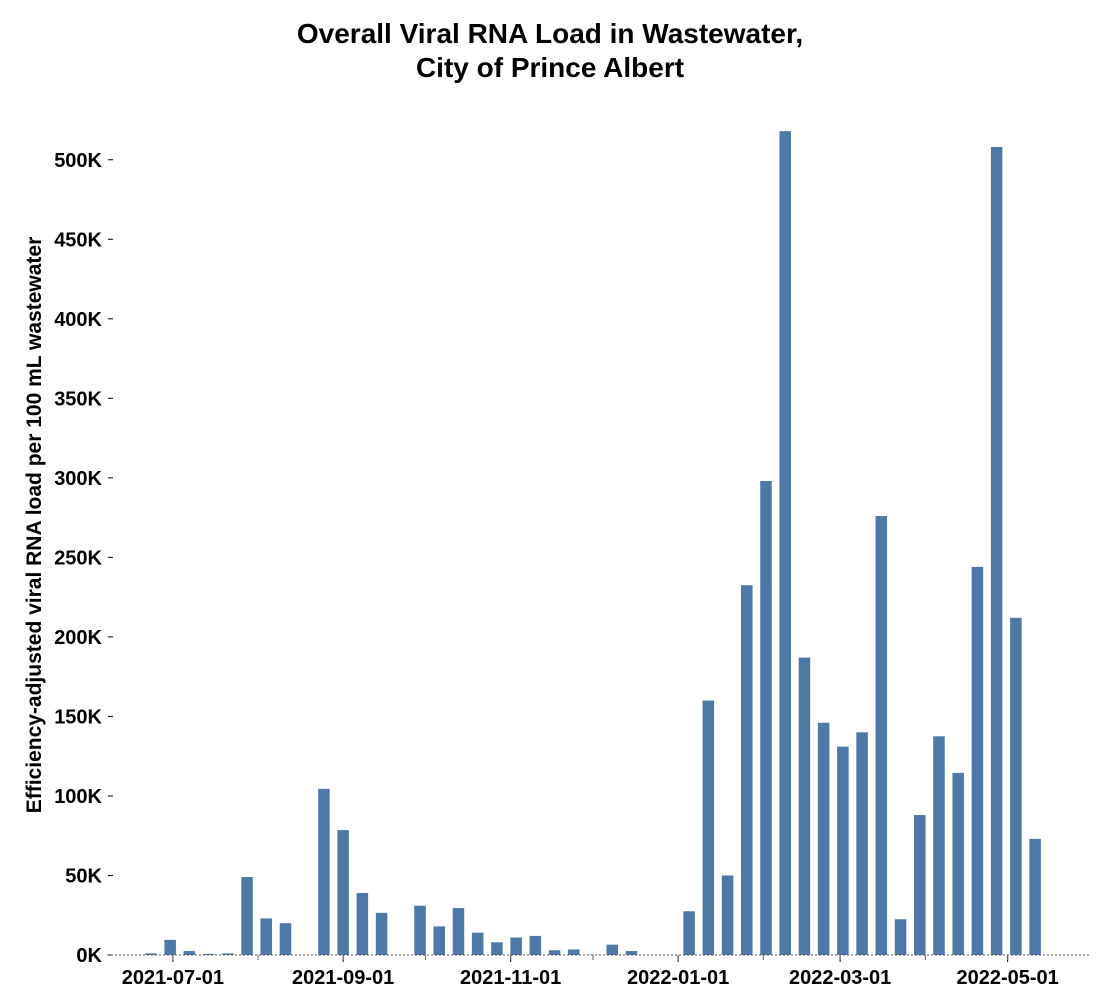 This screenshot has width=1100, height=1000. I want to click on y-tick-label: 50K, so click(83, 876).